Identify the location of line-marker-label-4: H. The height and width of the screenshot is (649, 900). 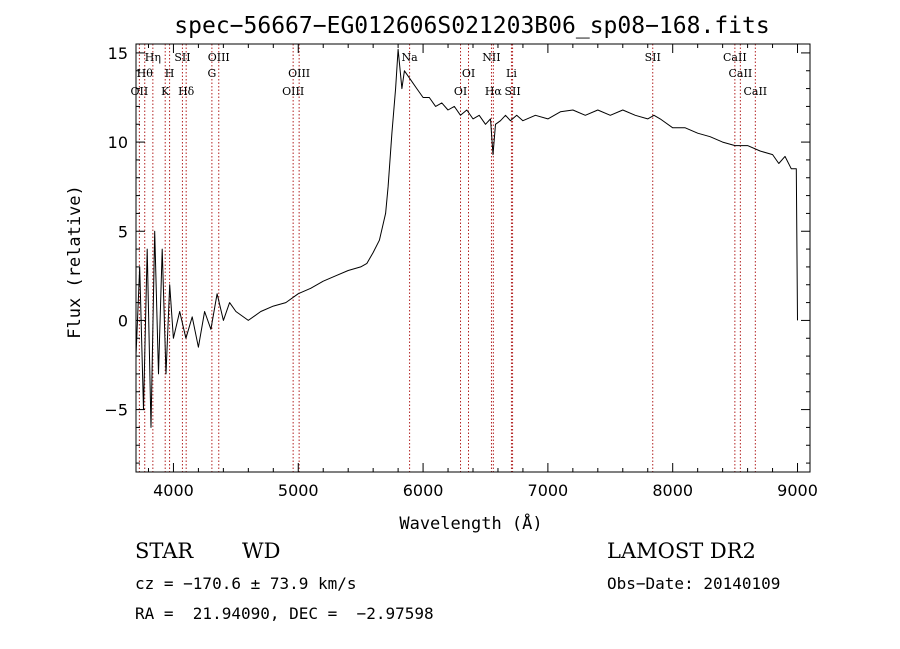
(170, 73).